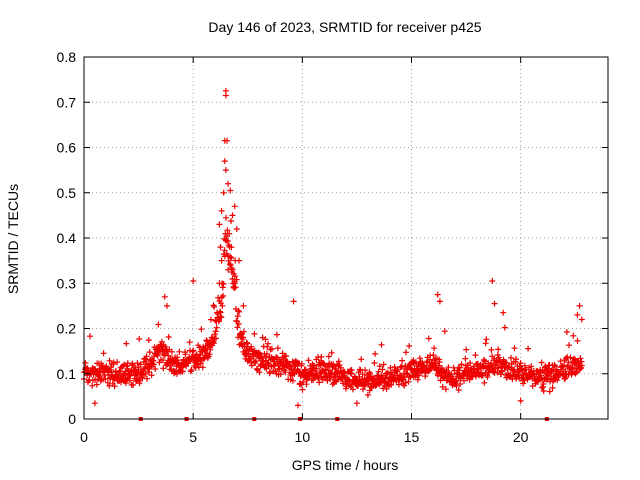 This screenshot has width=640, height=480. I want to click on y-axis-label: SRMTID / TECUs, so click(13, 239).